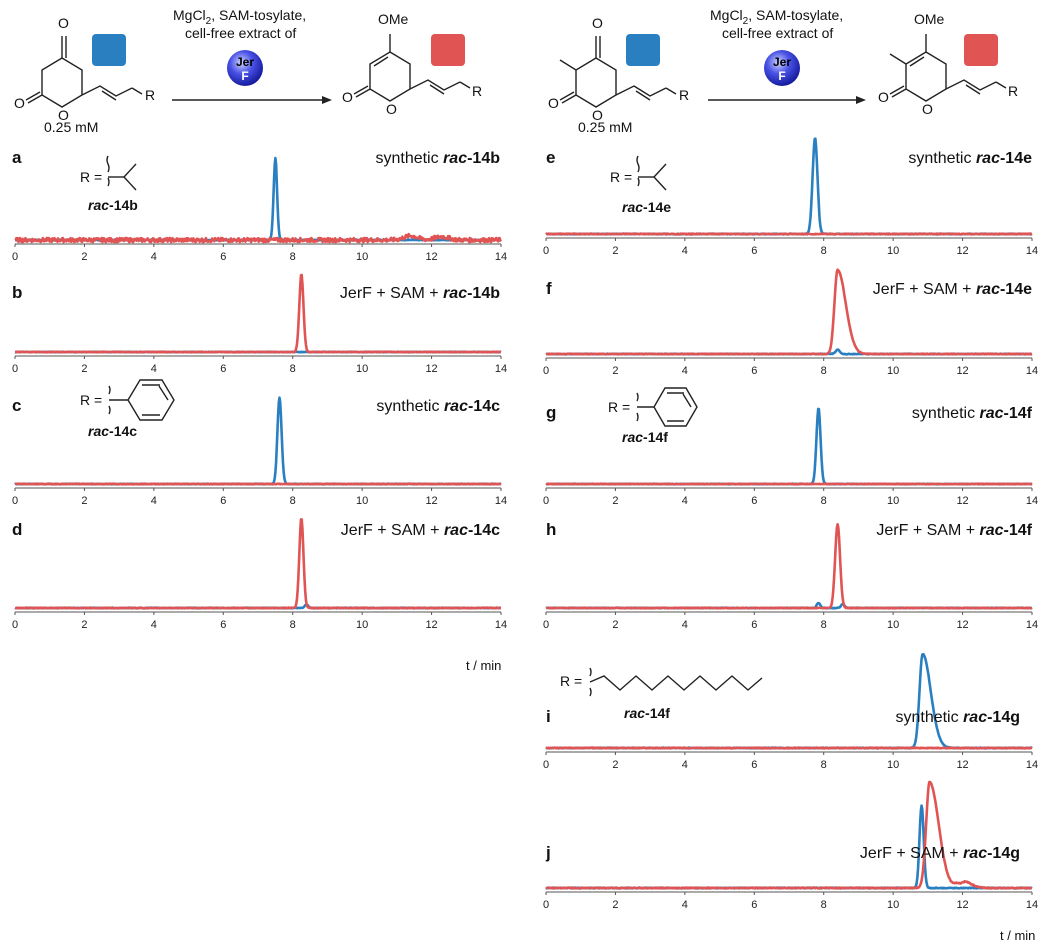 This screenshot has height=944, width=1050. I want to click on x-axis-label-right: t / min, so click(1017, 935).